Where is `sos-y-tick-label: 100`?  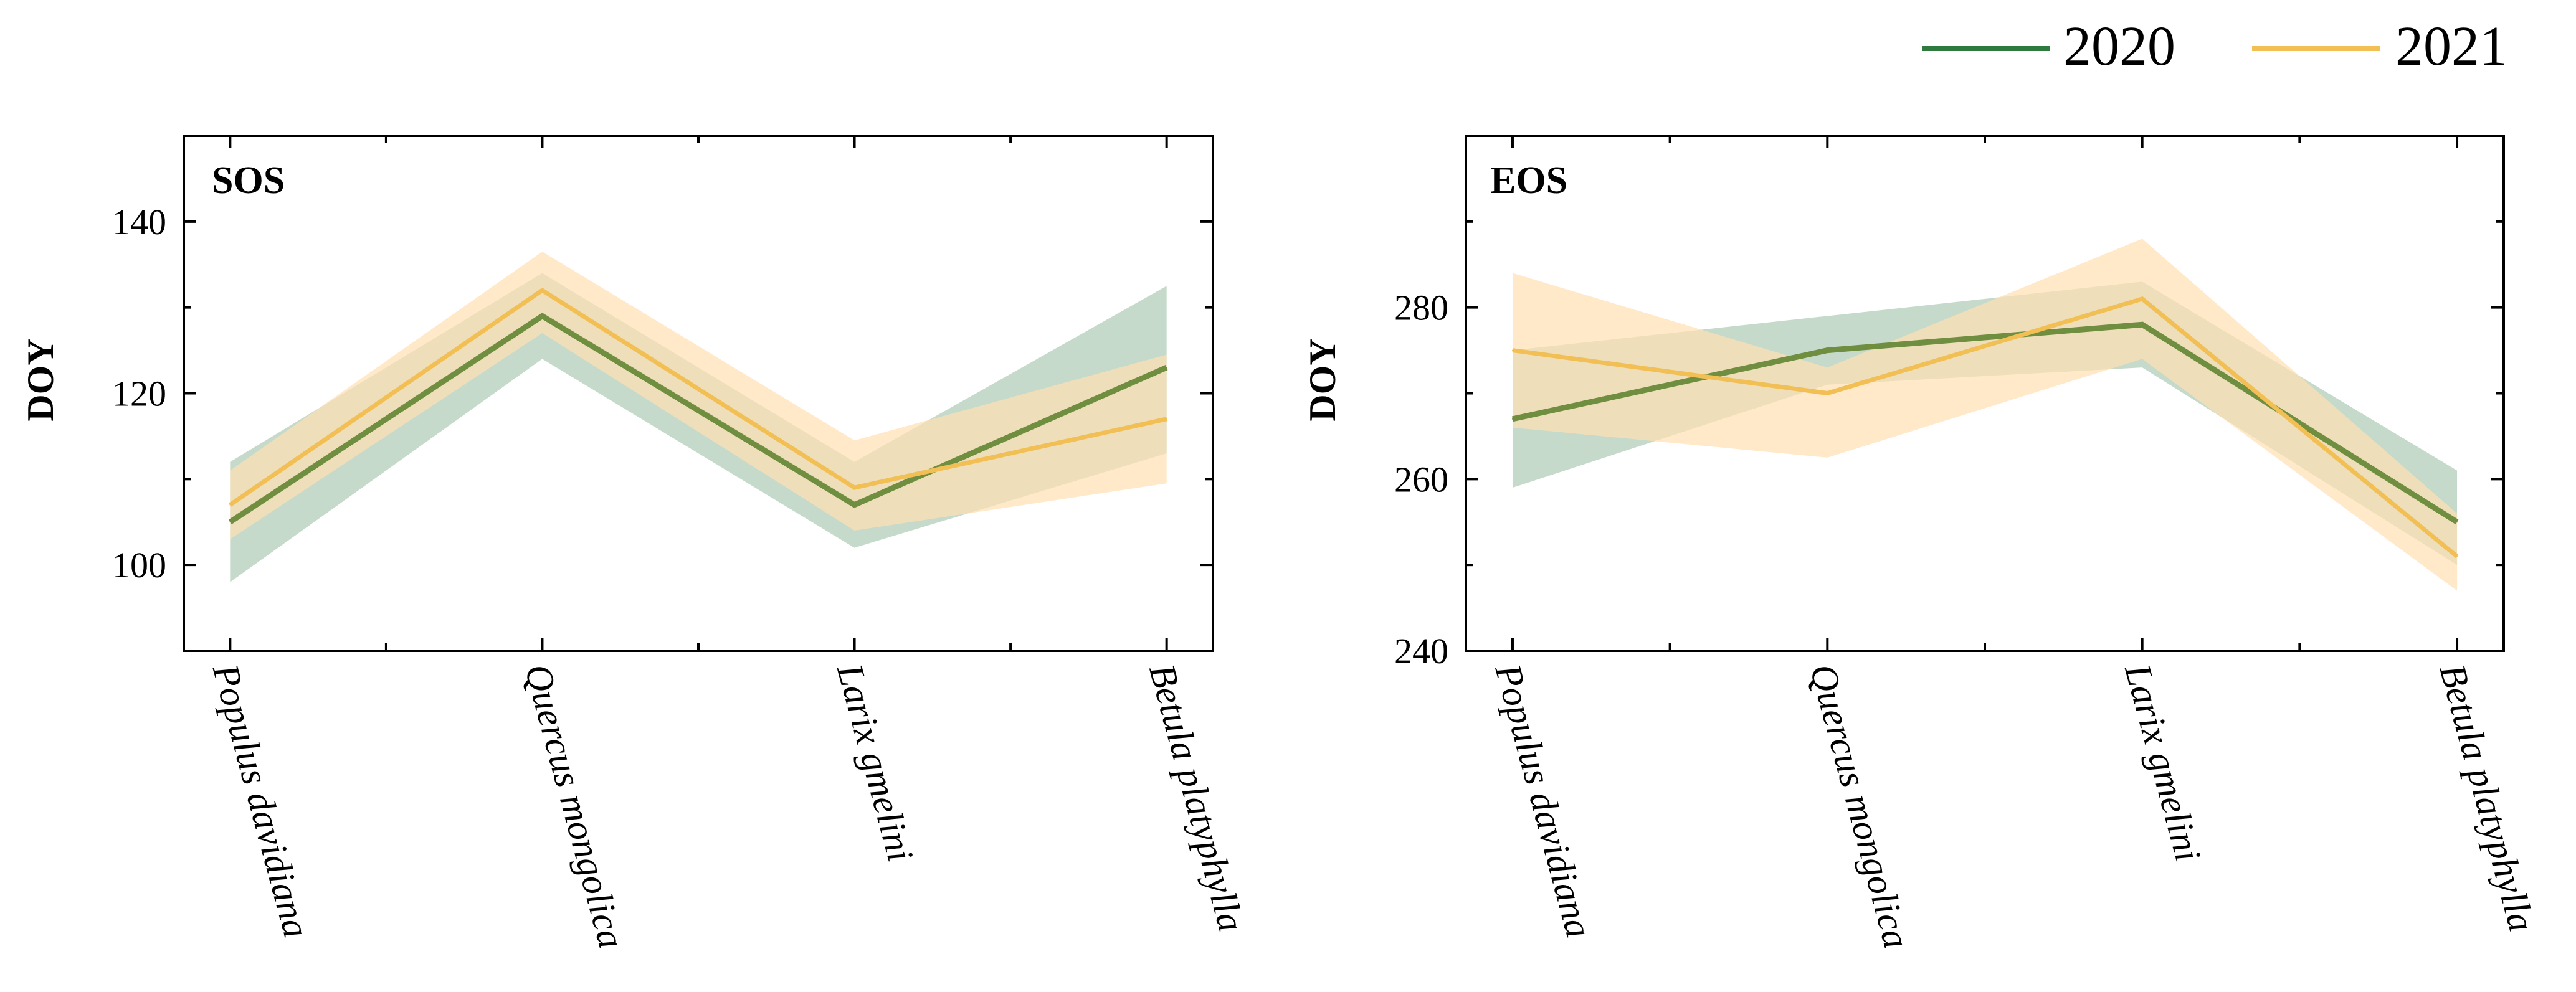 sos-y-tick-label: 100 is located at coordinates (139, 565).